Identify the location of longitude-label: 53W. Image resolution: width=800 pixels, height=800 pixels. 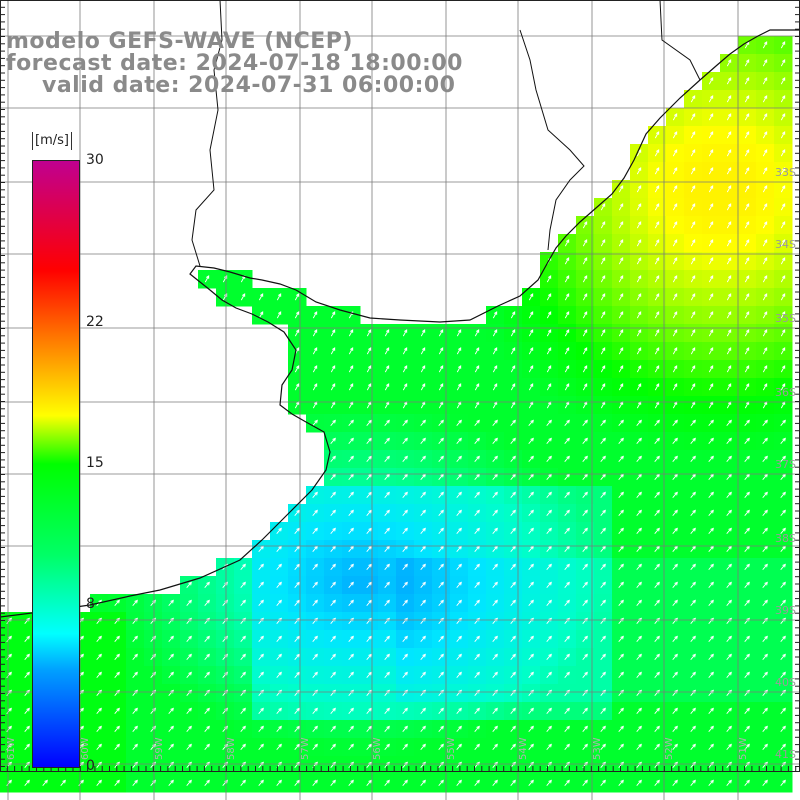
(597, 748).